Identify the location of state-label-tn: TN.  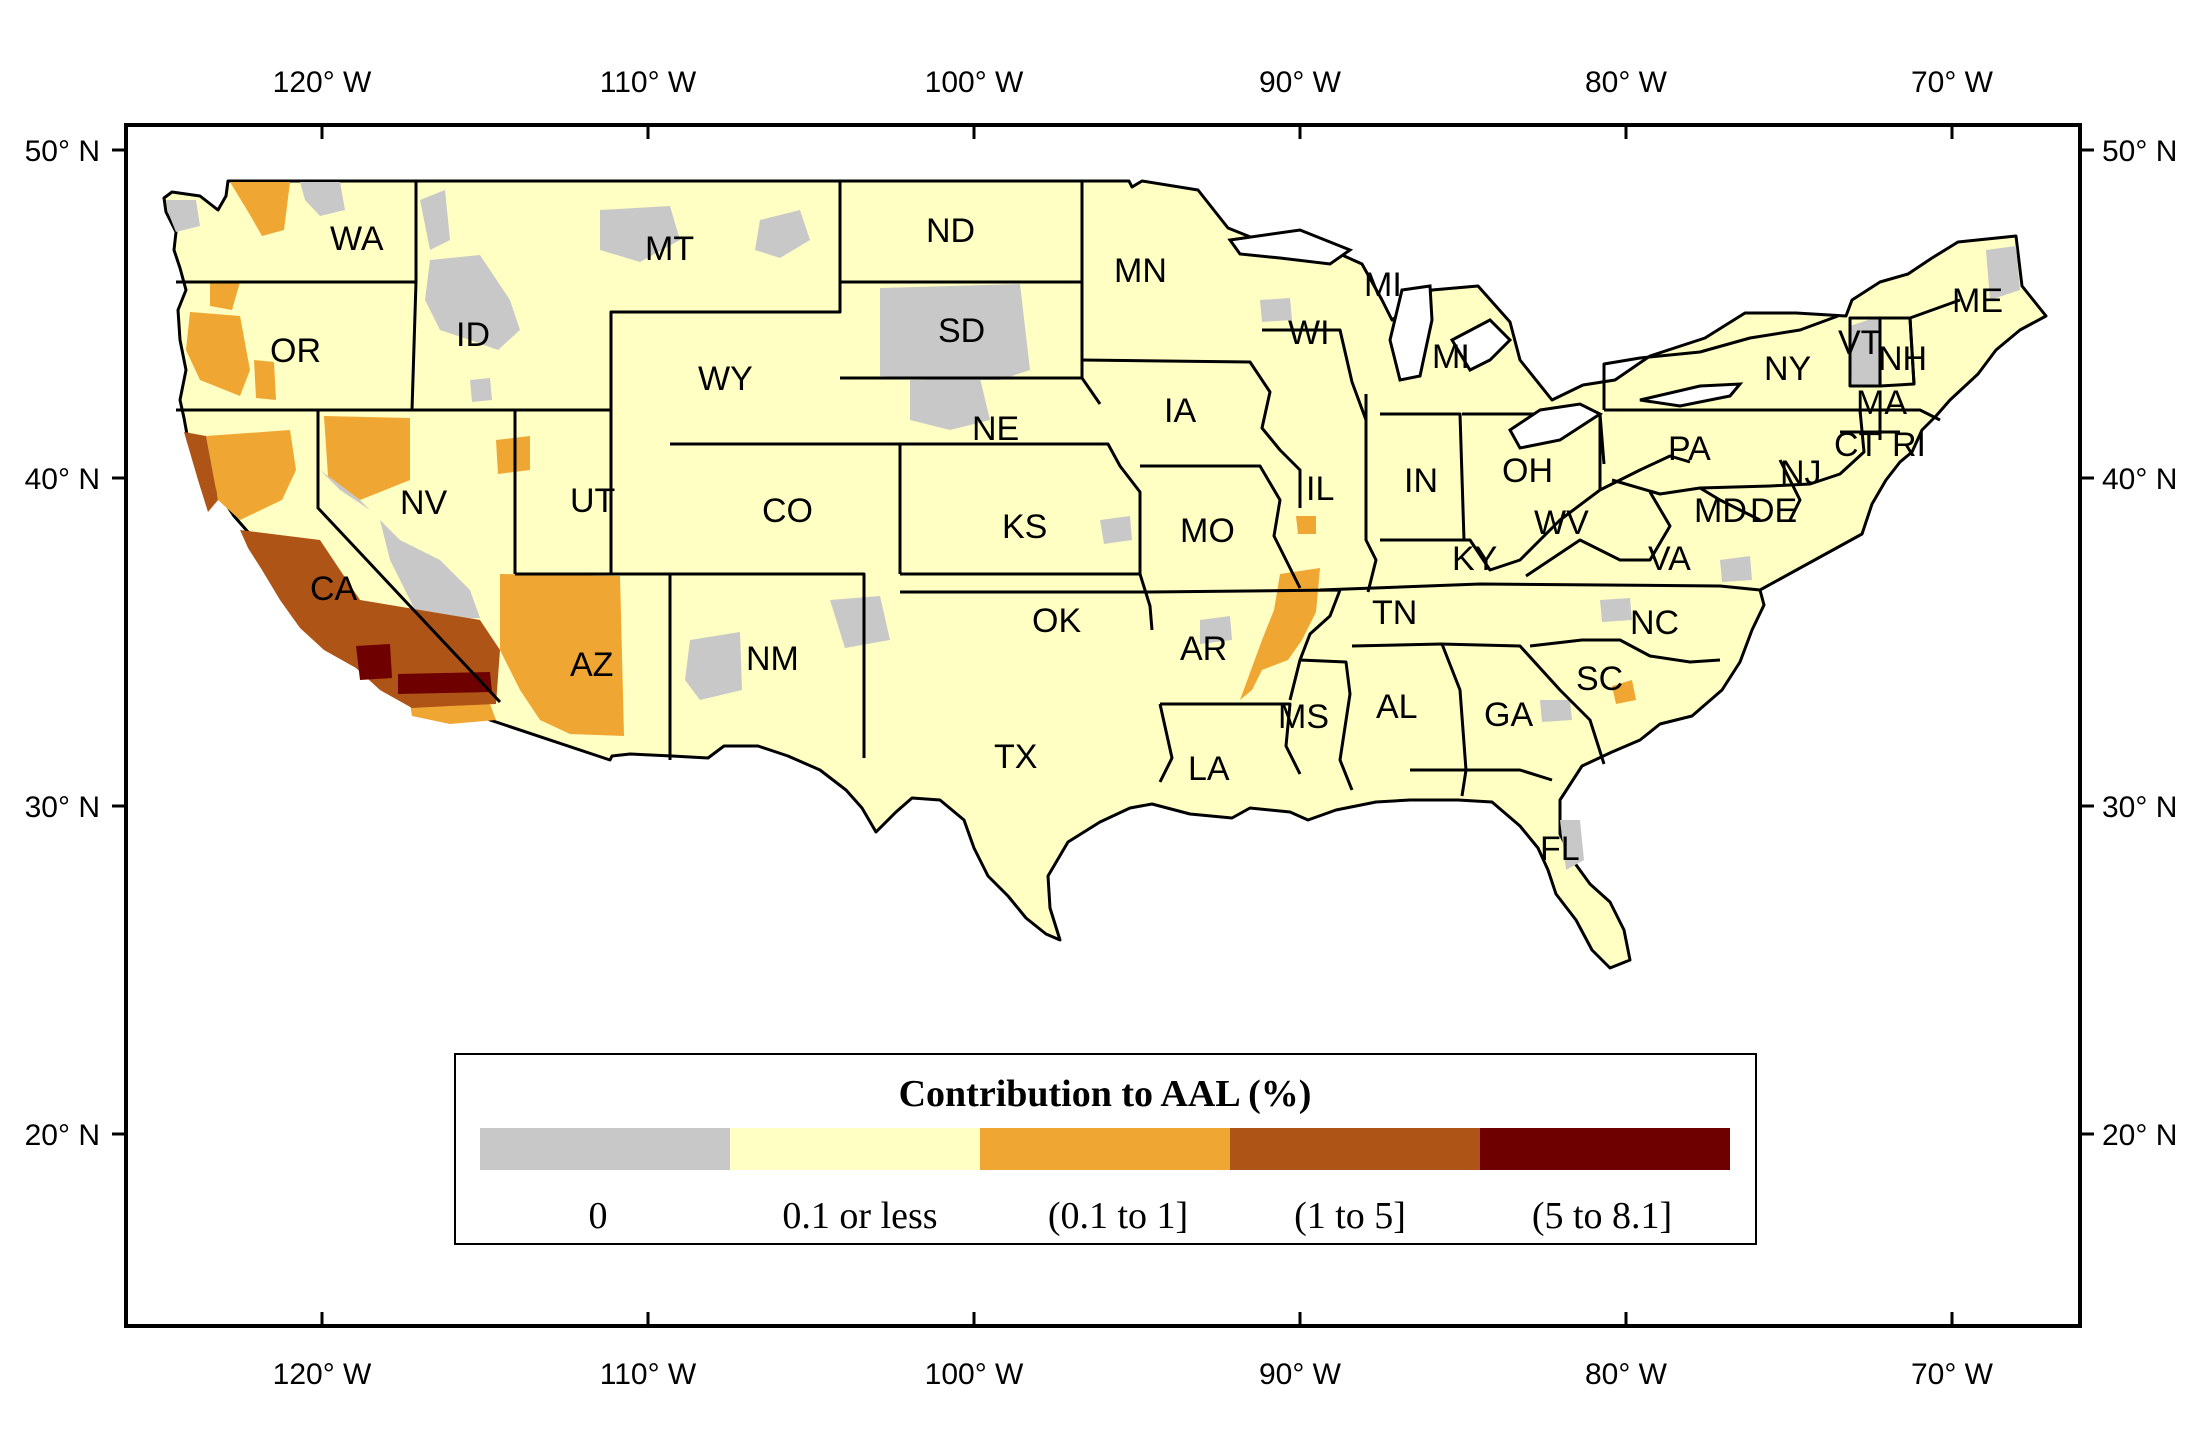
(1394, 613).